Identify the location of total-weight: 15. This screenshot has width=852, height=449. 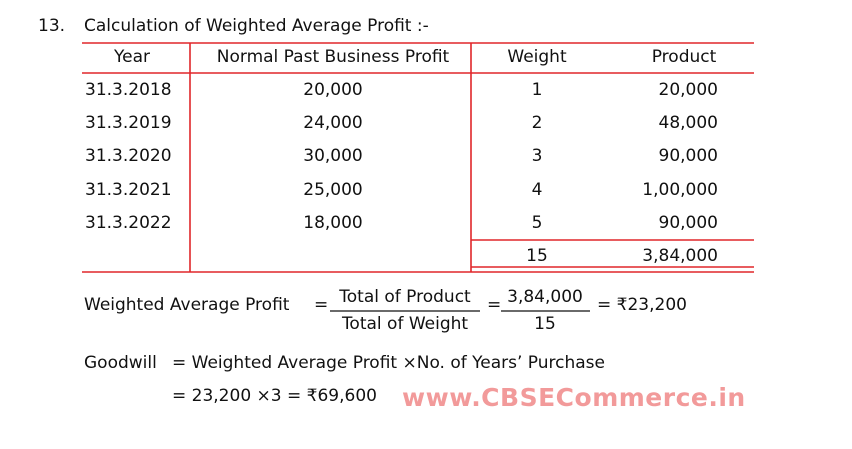
(537, 256).